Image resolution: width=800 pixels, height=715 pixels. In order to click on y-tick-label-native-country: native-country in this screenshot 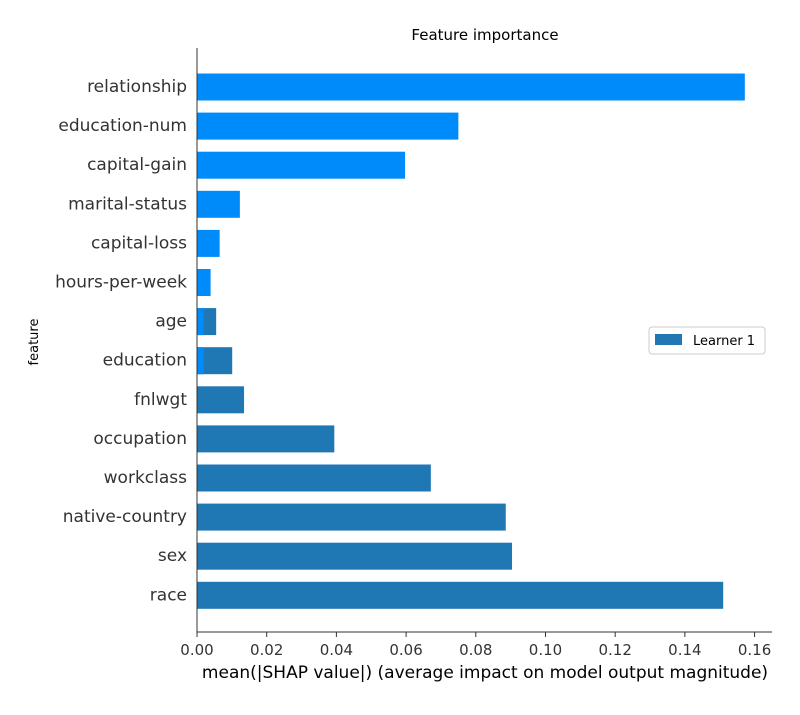, I will do `click(125, 517)`.